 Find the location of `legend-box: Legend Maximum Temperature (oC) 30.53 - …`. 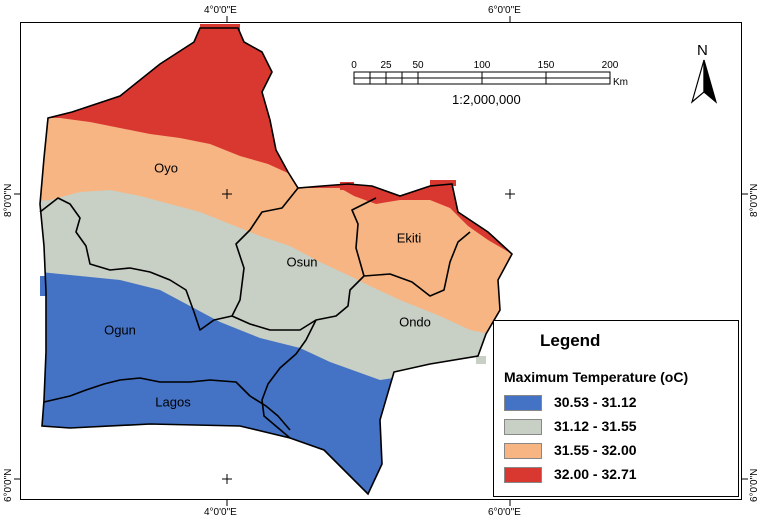

legend-box: Legend Maximum Temperature (oC) 30.53 - … is located at coordinates (616, 408).